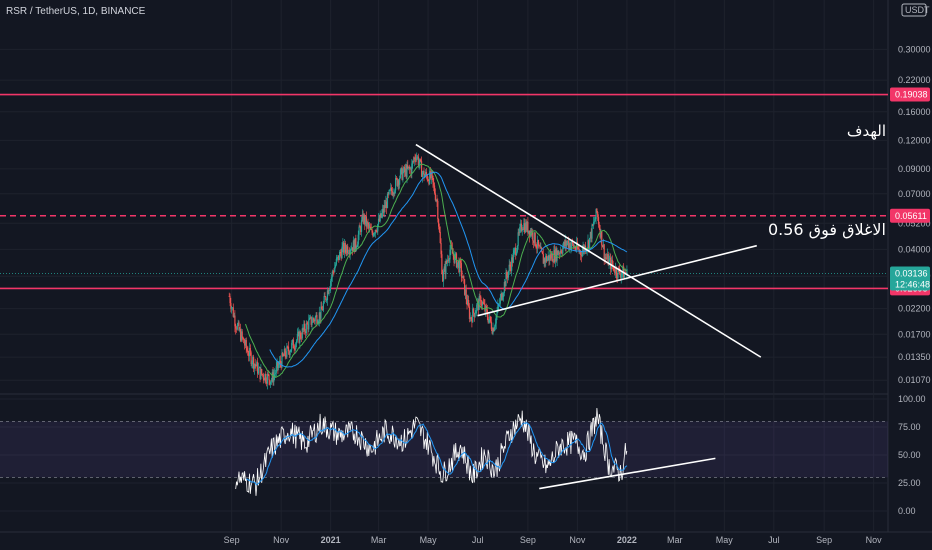 This screenshot has width=932, height=550. Describe the element at coordinates (76, 11) in the screenshot. I see `symbol-title: RSR / TetherUS, 1D, BINANCE` at that location.